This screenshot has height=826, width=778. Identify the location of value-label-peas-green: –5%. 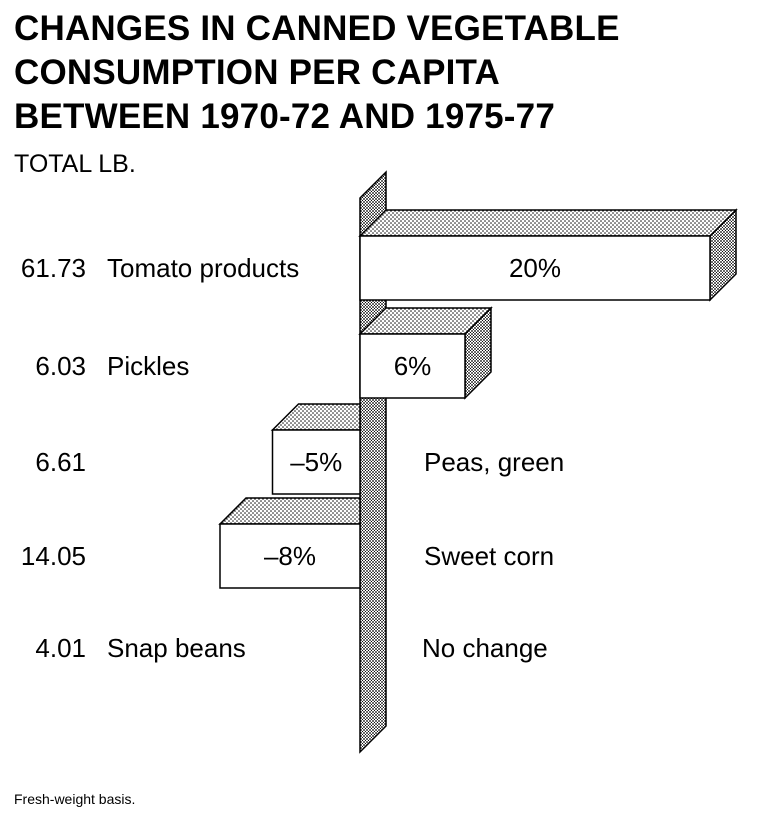
(316, 462).